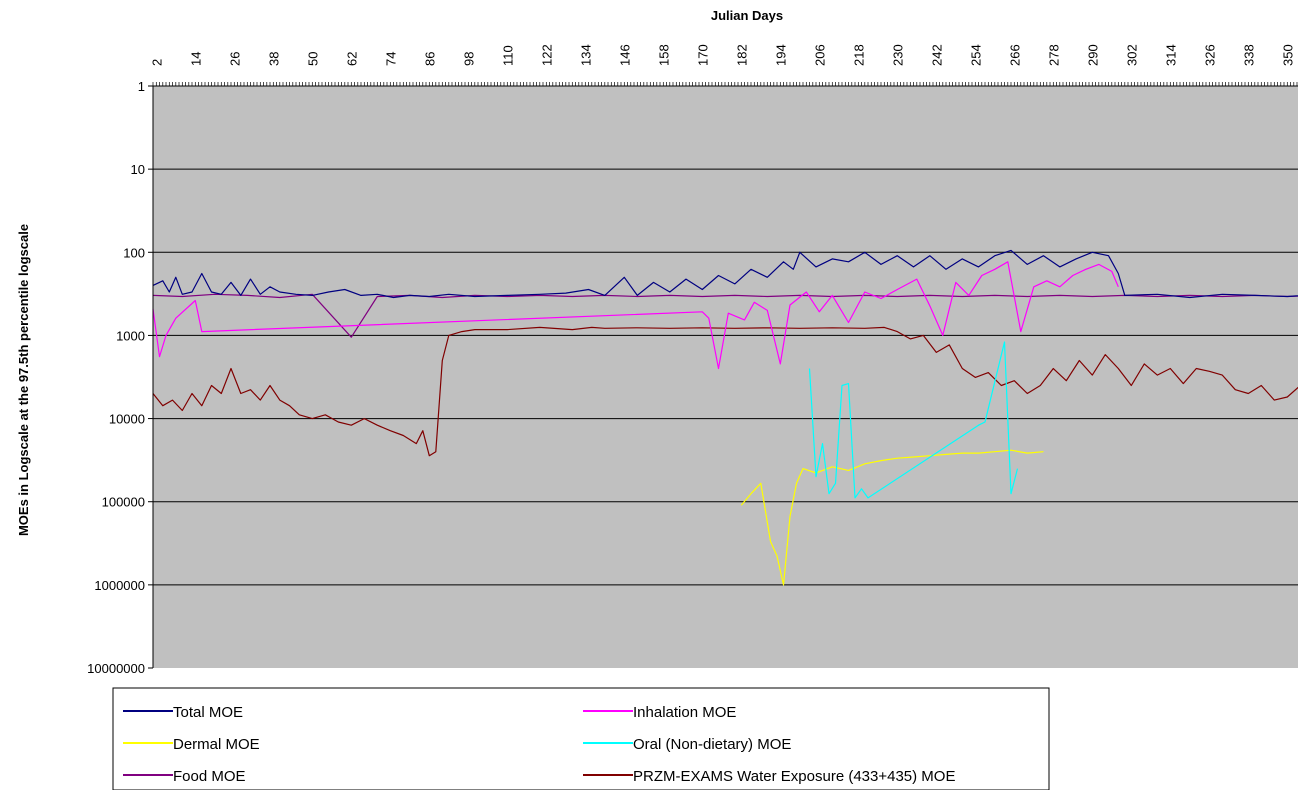  I want to click on x-tick-label-158: 158, so click(663, 55).